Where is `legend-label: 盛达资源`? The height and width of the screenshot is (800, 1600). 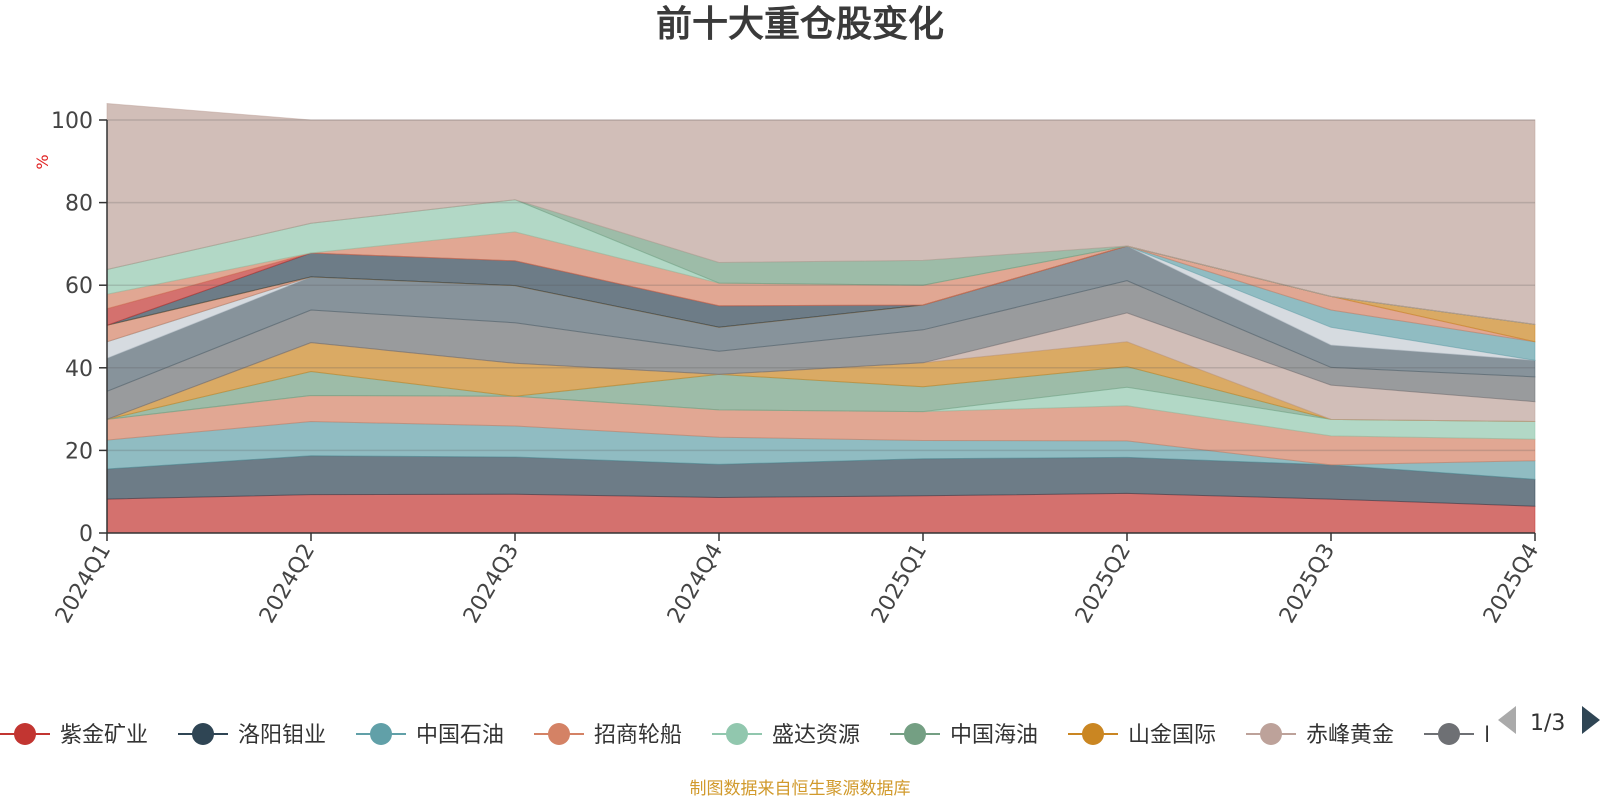 legend-label: 盛达资源 is located at coordinates (816, 735).